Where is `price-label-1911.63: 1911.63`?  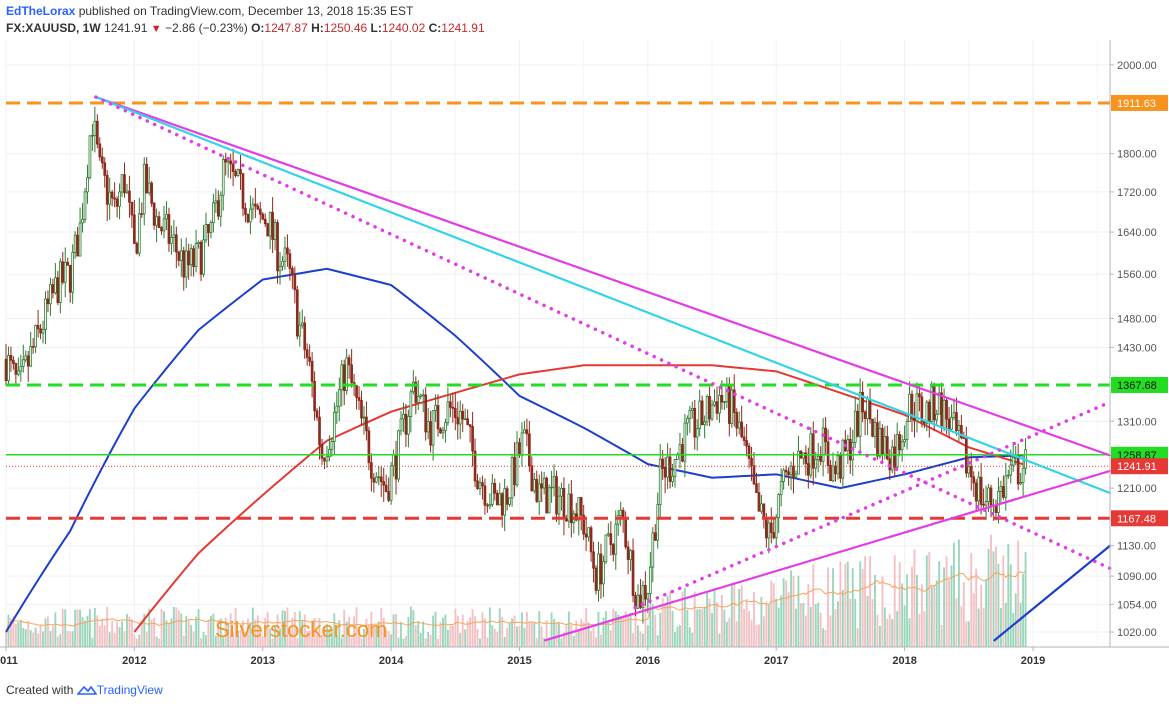 price-label-1911.63: 1911.63 is located at coordinates (1139, 102).